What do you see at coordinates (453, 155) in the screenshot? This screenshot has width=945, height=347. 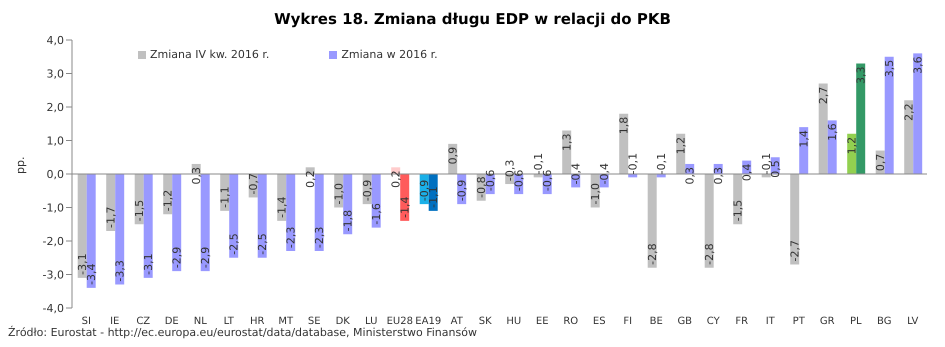 I see `data-label: 0,9` at bounding box center [453, 155].